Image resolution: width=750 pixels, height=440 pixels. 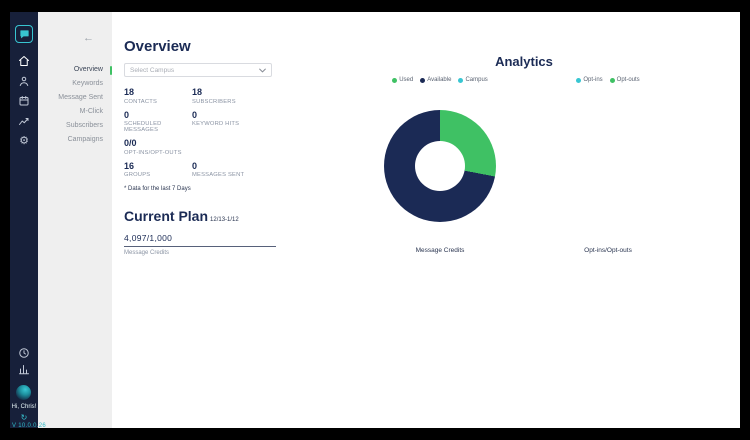 What do you see at coordinates (218, 169) in the screenshot?
I see `stat-messages-sent: 0 MESSAGES SENT` at bounding box center [218, 169].